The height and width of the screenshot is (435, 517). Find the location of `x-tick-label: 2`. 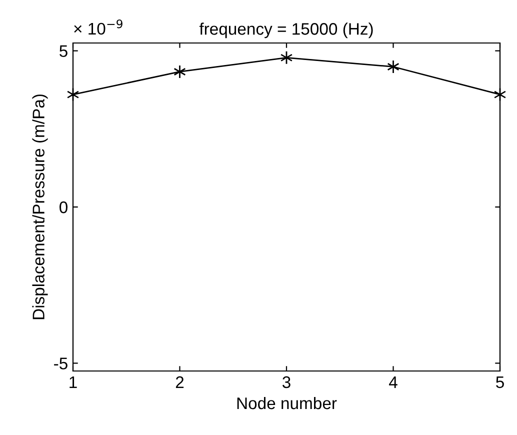

x-tick-label: 2 is located at coordinates (180, 382).